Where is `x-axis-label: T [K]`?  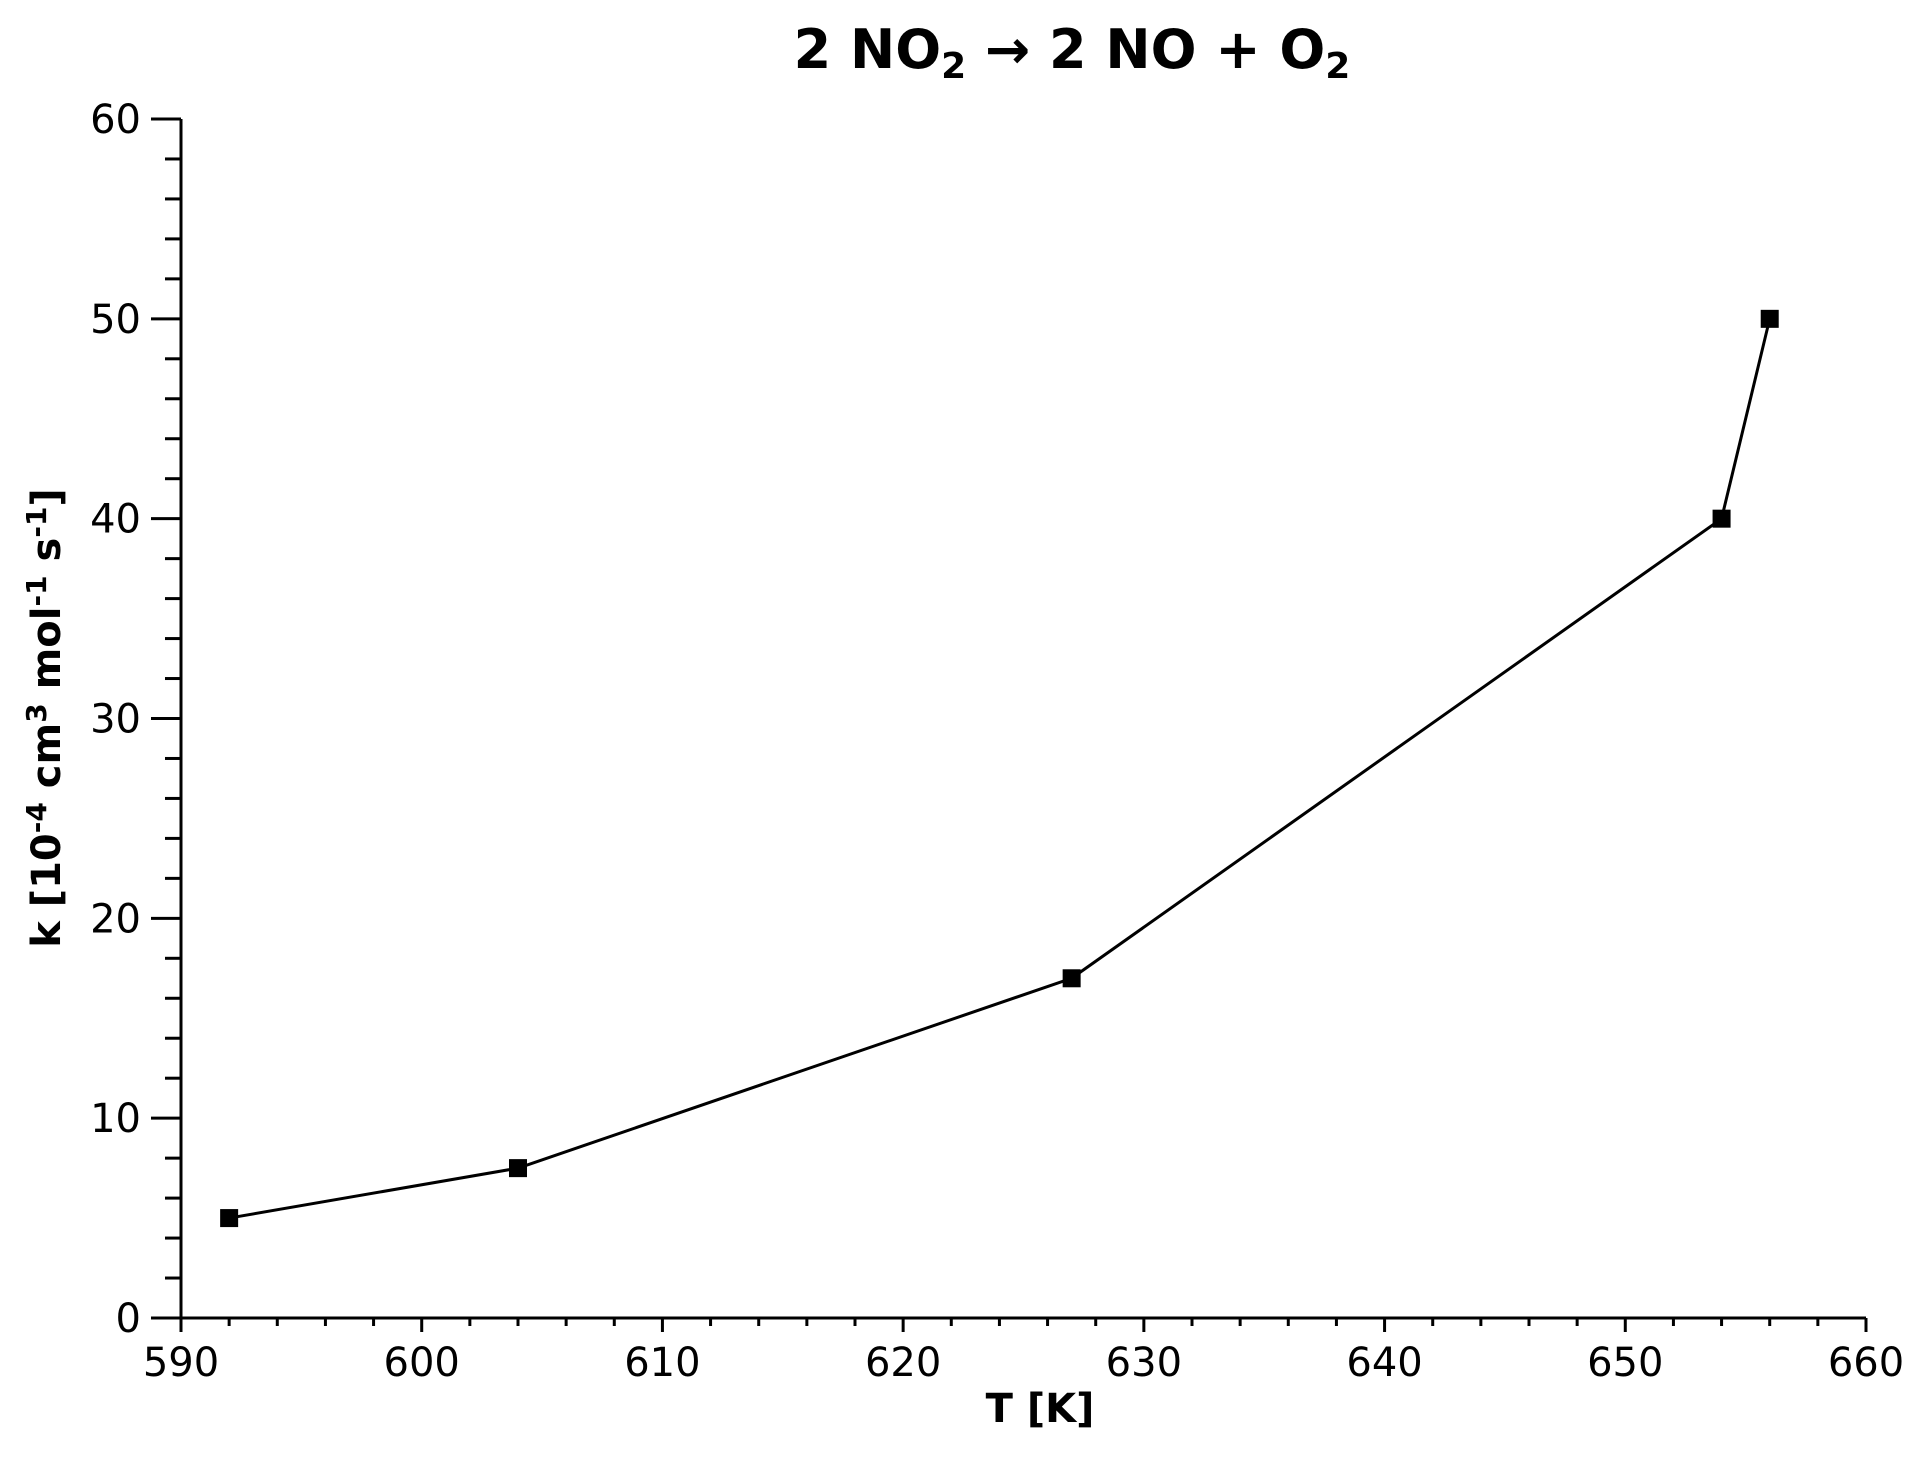
x-axis-label: T [K] is located at coordinates (1040, 1409).